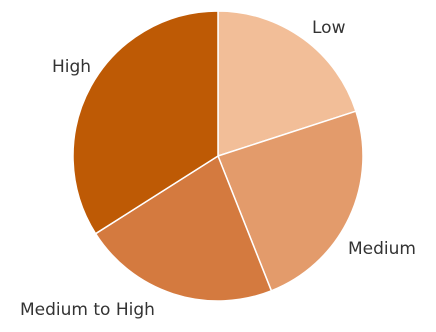  I want to click on pie-slice-low, so click(287, 83).